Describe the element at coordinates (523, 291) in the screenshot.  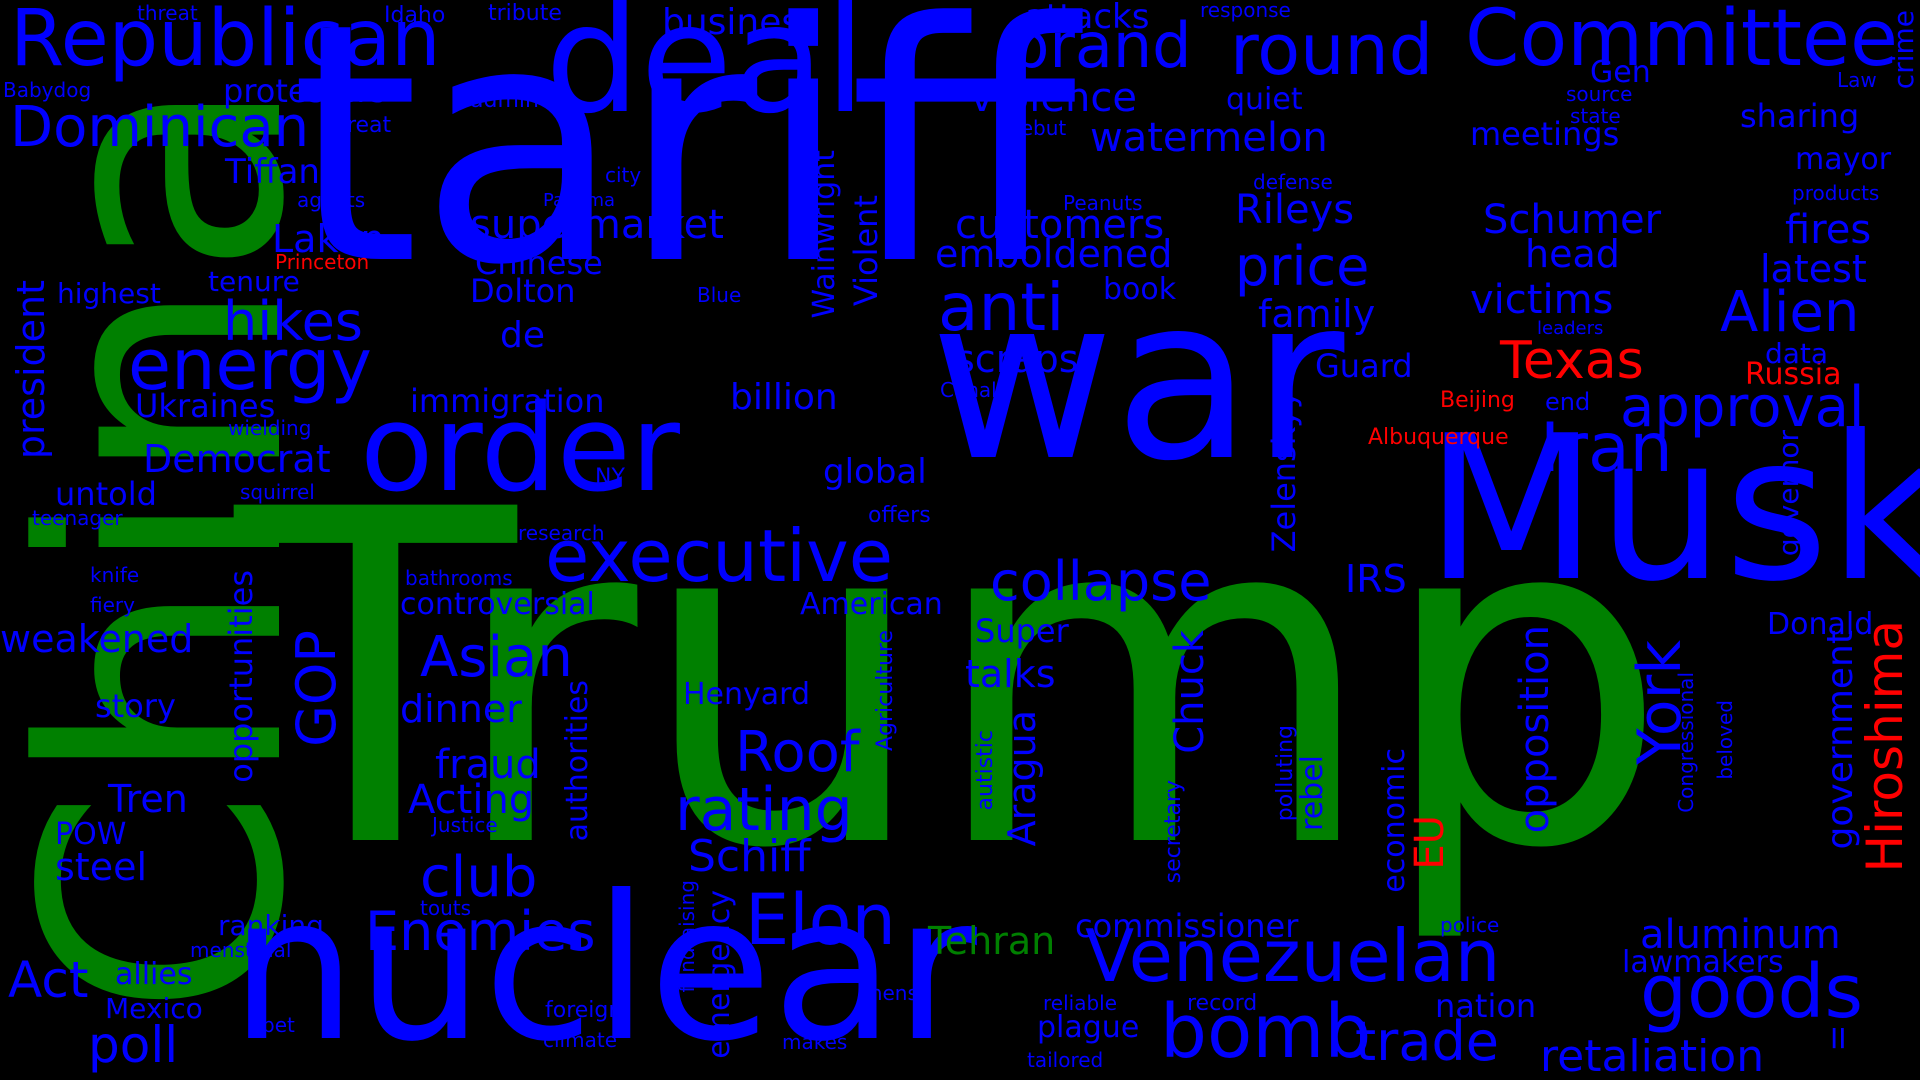
I see `word-dolton: Dolton` at that location.